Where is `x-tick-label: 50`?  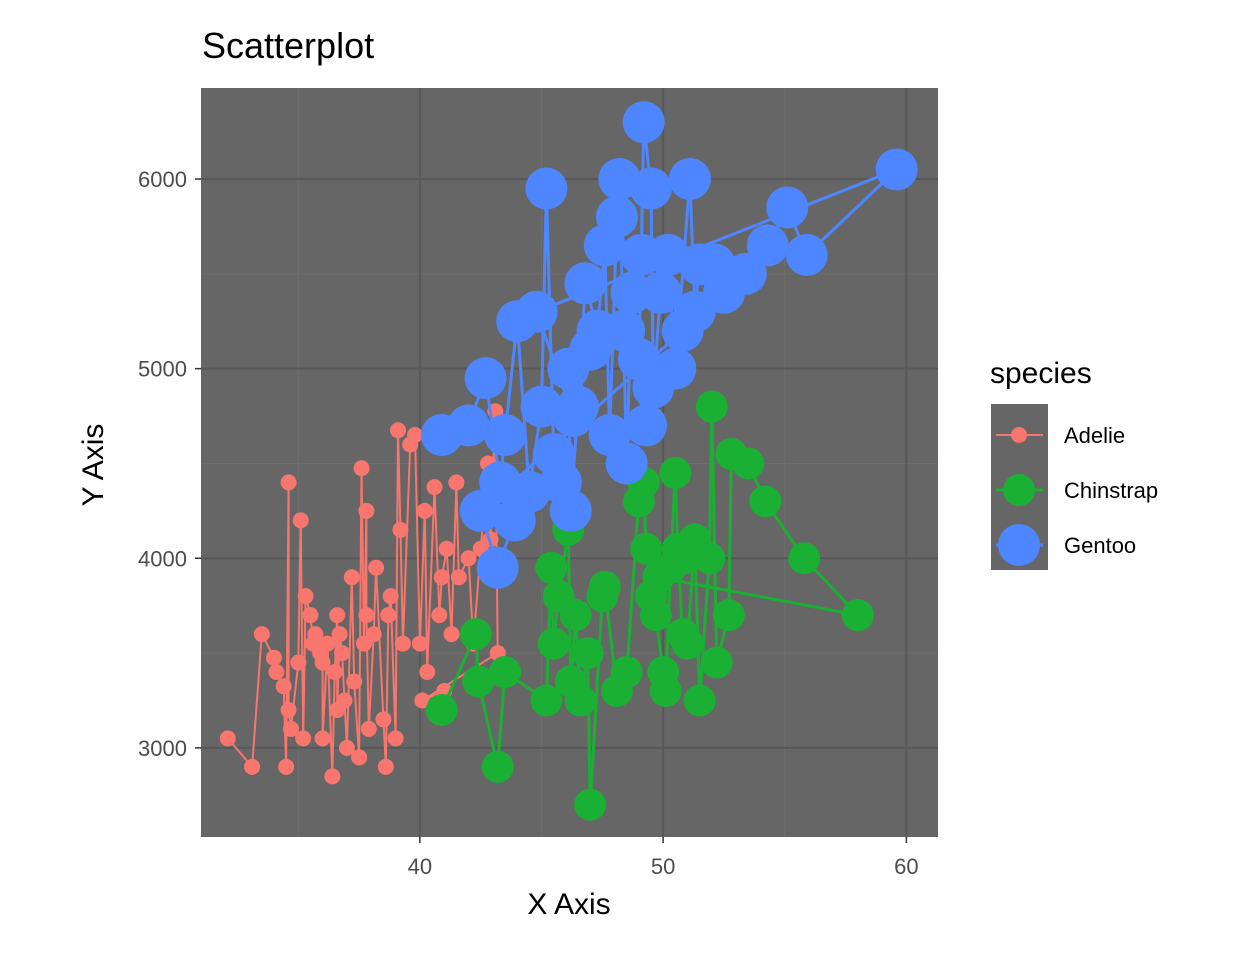 x-tick-label: 50 is located at coordinates (663, 866).